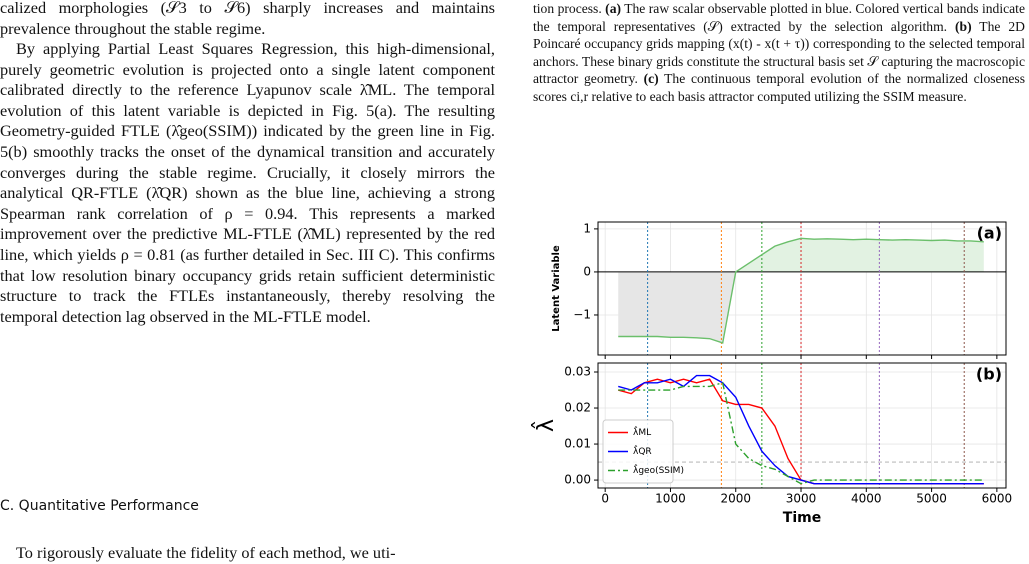 The width and height of the screenshot is (1029, 564). What do you see at coordinates (577, 480) in the screenshot?
I see `y-tick-label: 0.00` at bounding box center [577, 480].